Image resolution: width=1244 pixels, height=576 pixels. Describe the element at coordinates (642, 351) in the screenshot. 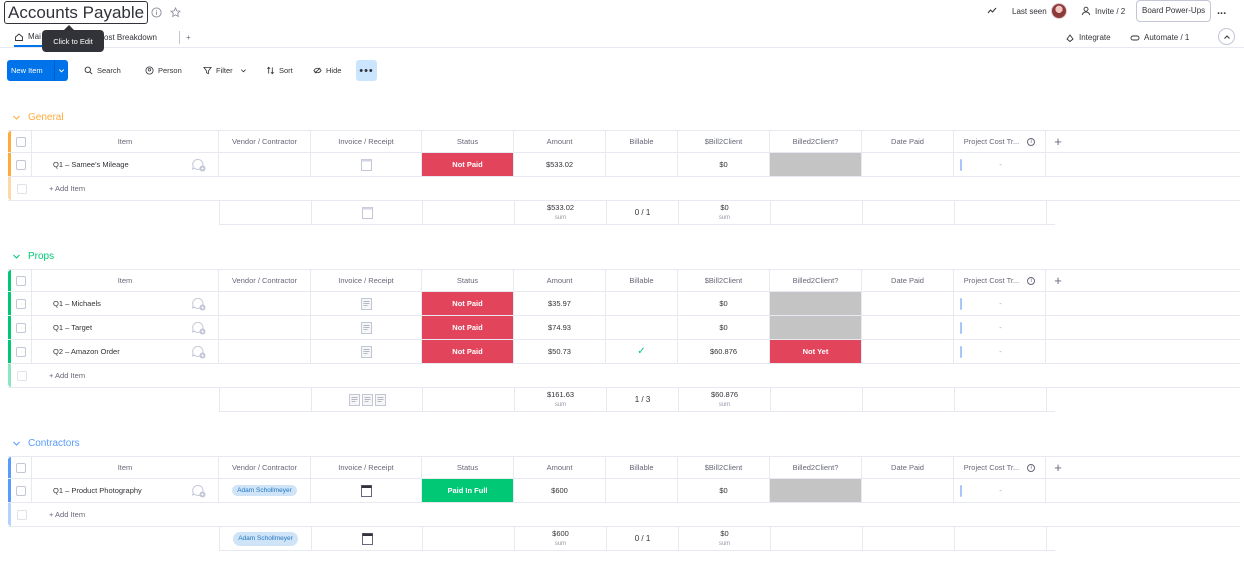

I see `billable-cell: ✓` at that location.